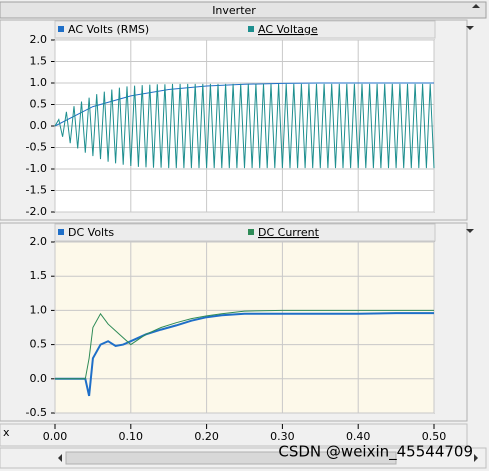  What do you see at coordinates (91, 232) in the screenshot?
I see `legend-label: DC Volts` at bounding box center [91, 232].